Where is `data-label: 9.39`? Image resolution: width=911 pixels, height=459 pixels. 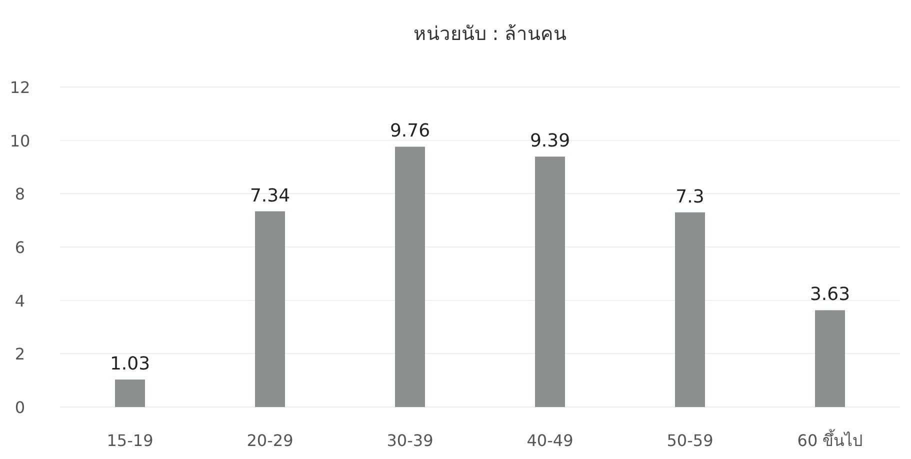 data-label: 9.39 is located at coordinates (550, 141).